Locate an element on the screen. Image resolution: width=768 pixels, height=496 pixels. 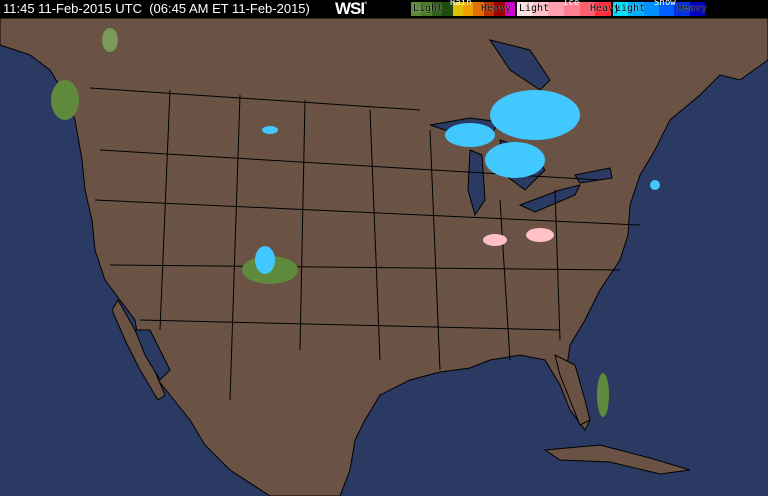
wsi-logo: WSI° is located at coordinates (351, 9).